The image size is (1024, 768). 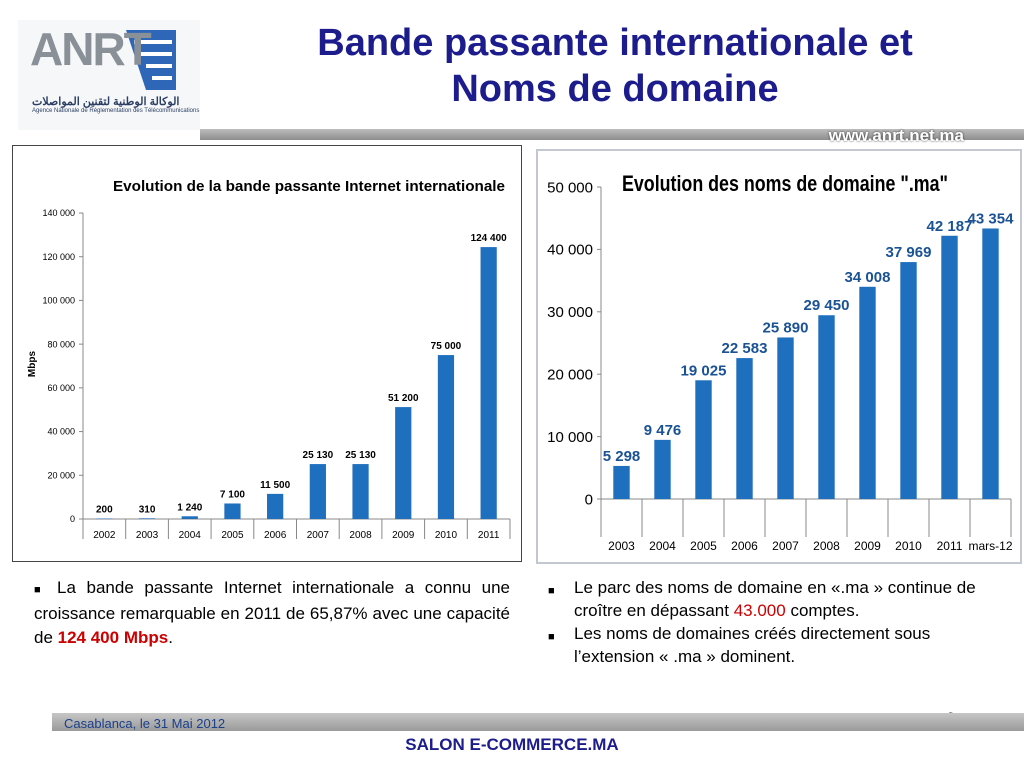 I want to click on bandwidth-text-end: ., so click(x=170, y=637).